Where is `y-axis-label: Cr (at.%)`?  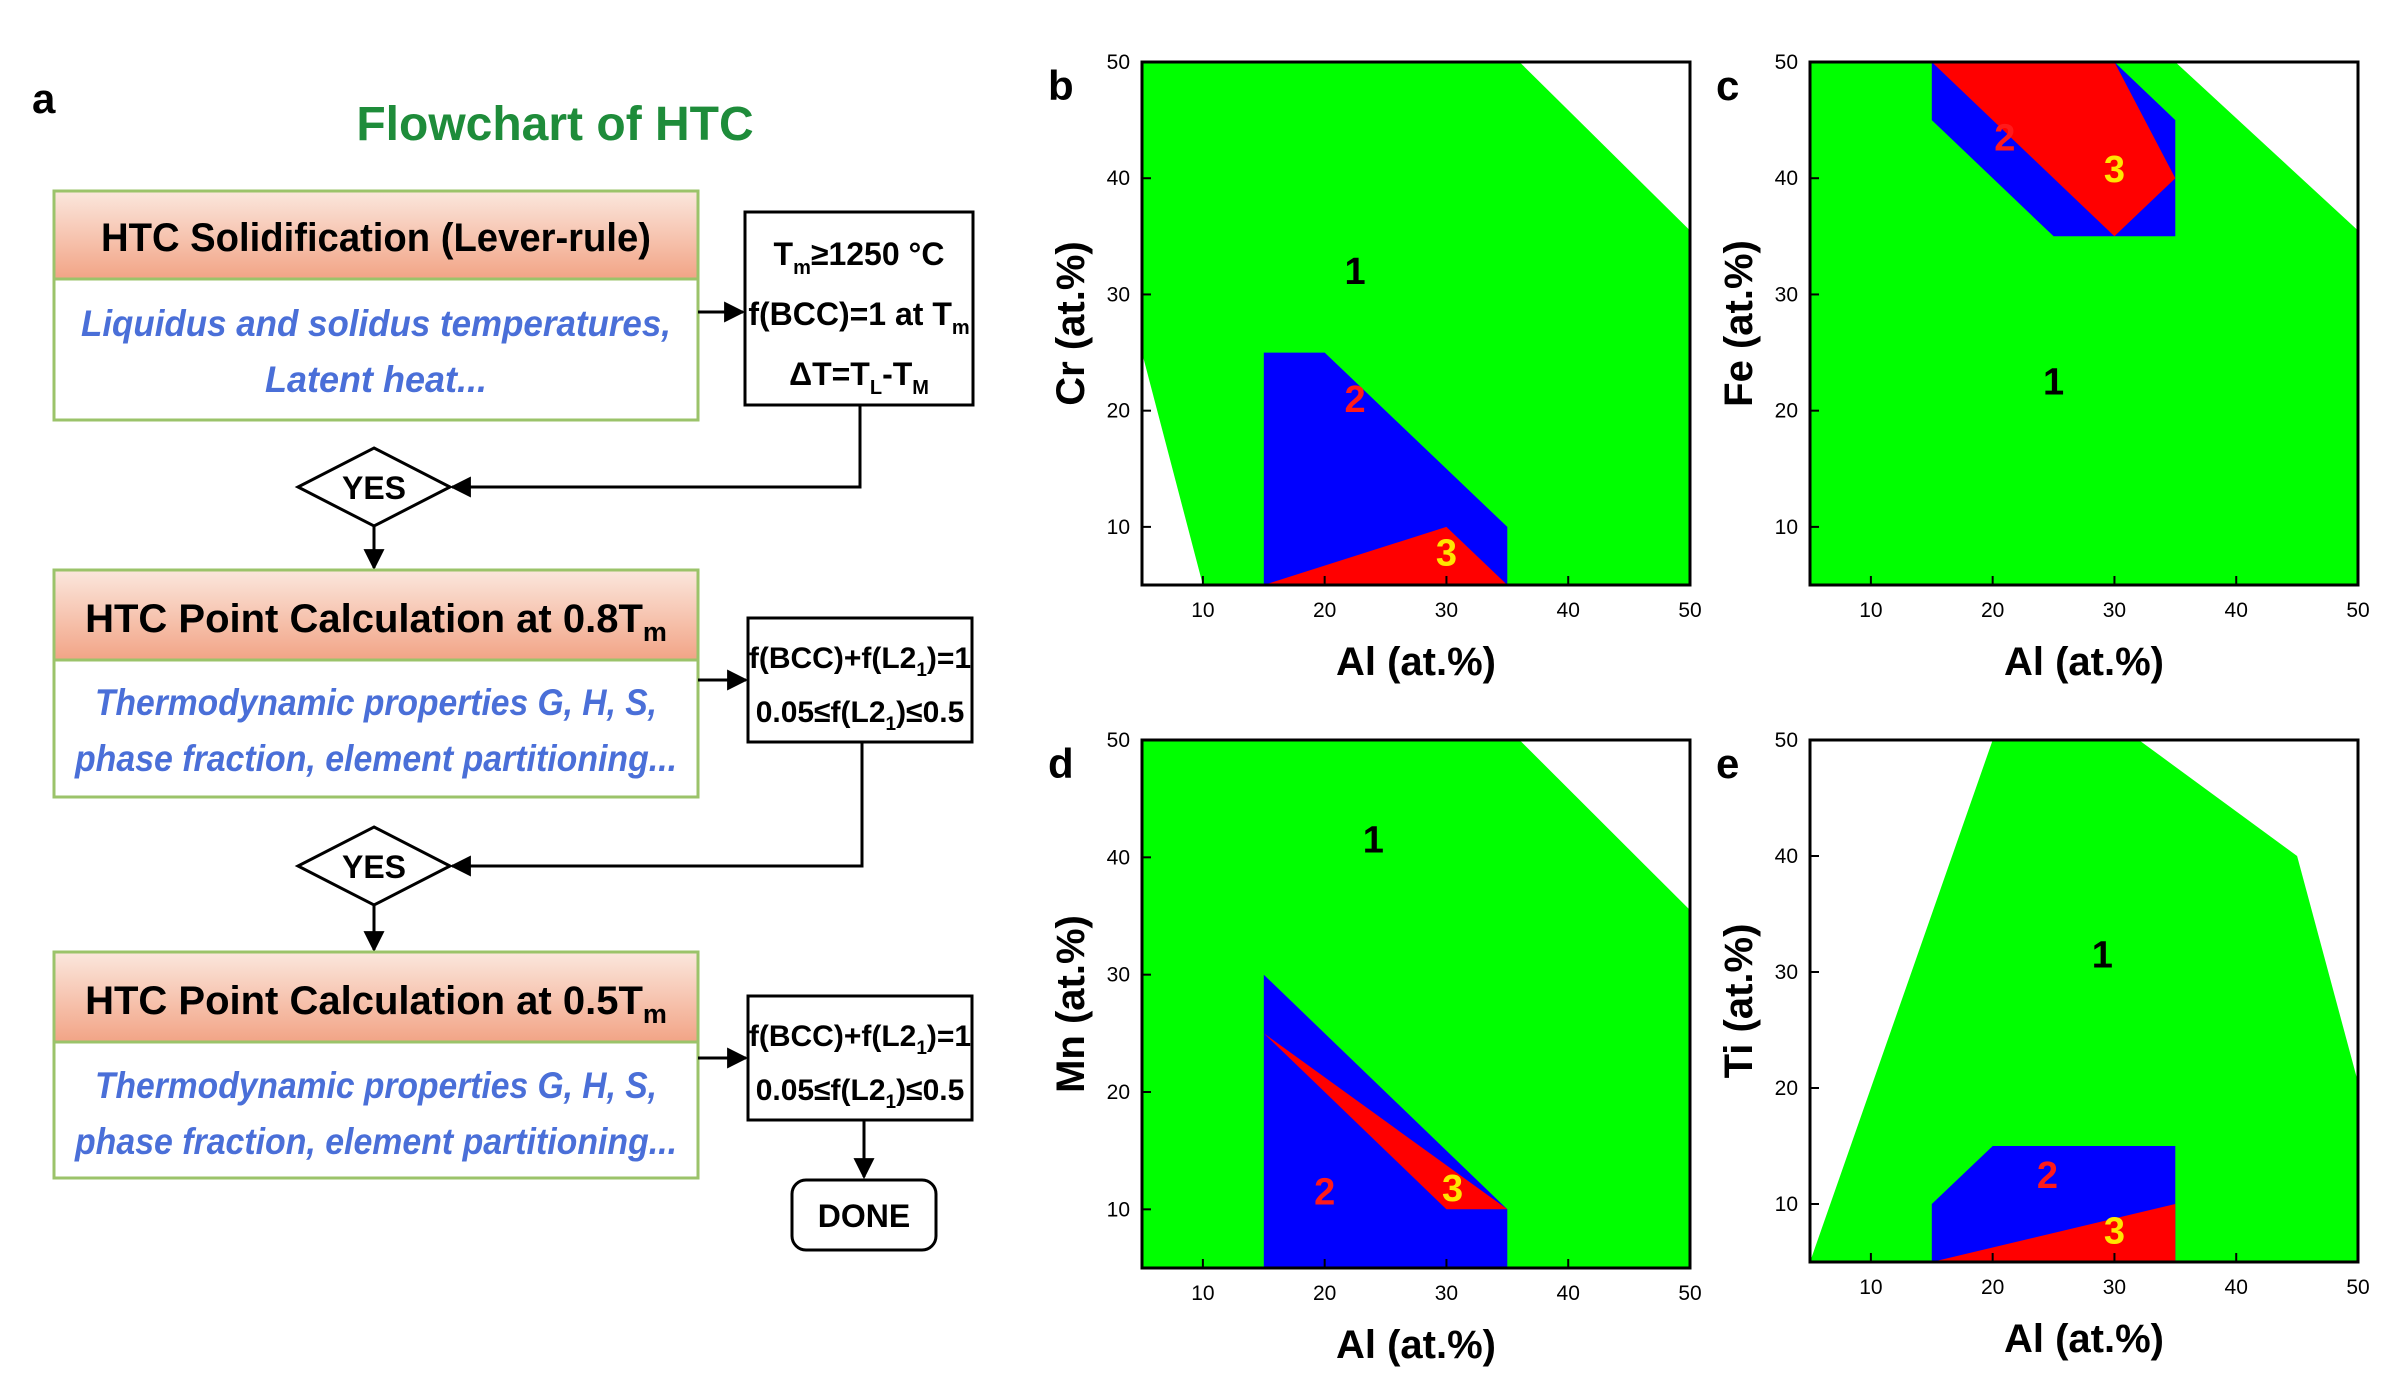 y-axis-label: Cr (at.%) is located at coordinates (1071, 323).